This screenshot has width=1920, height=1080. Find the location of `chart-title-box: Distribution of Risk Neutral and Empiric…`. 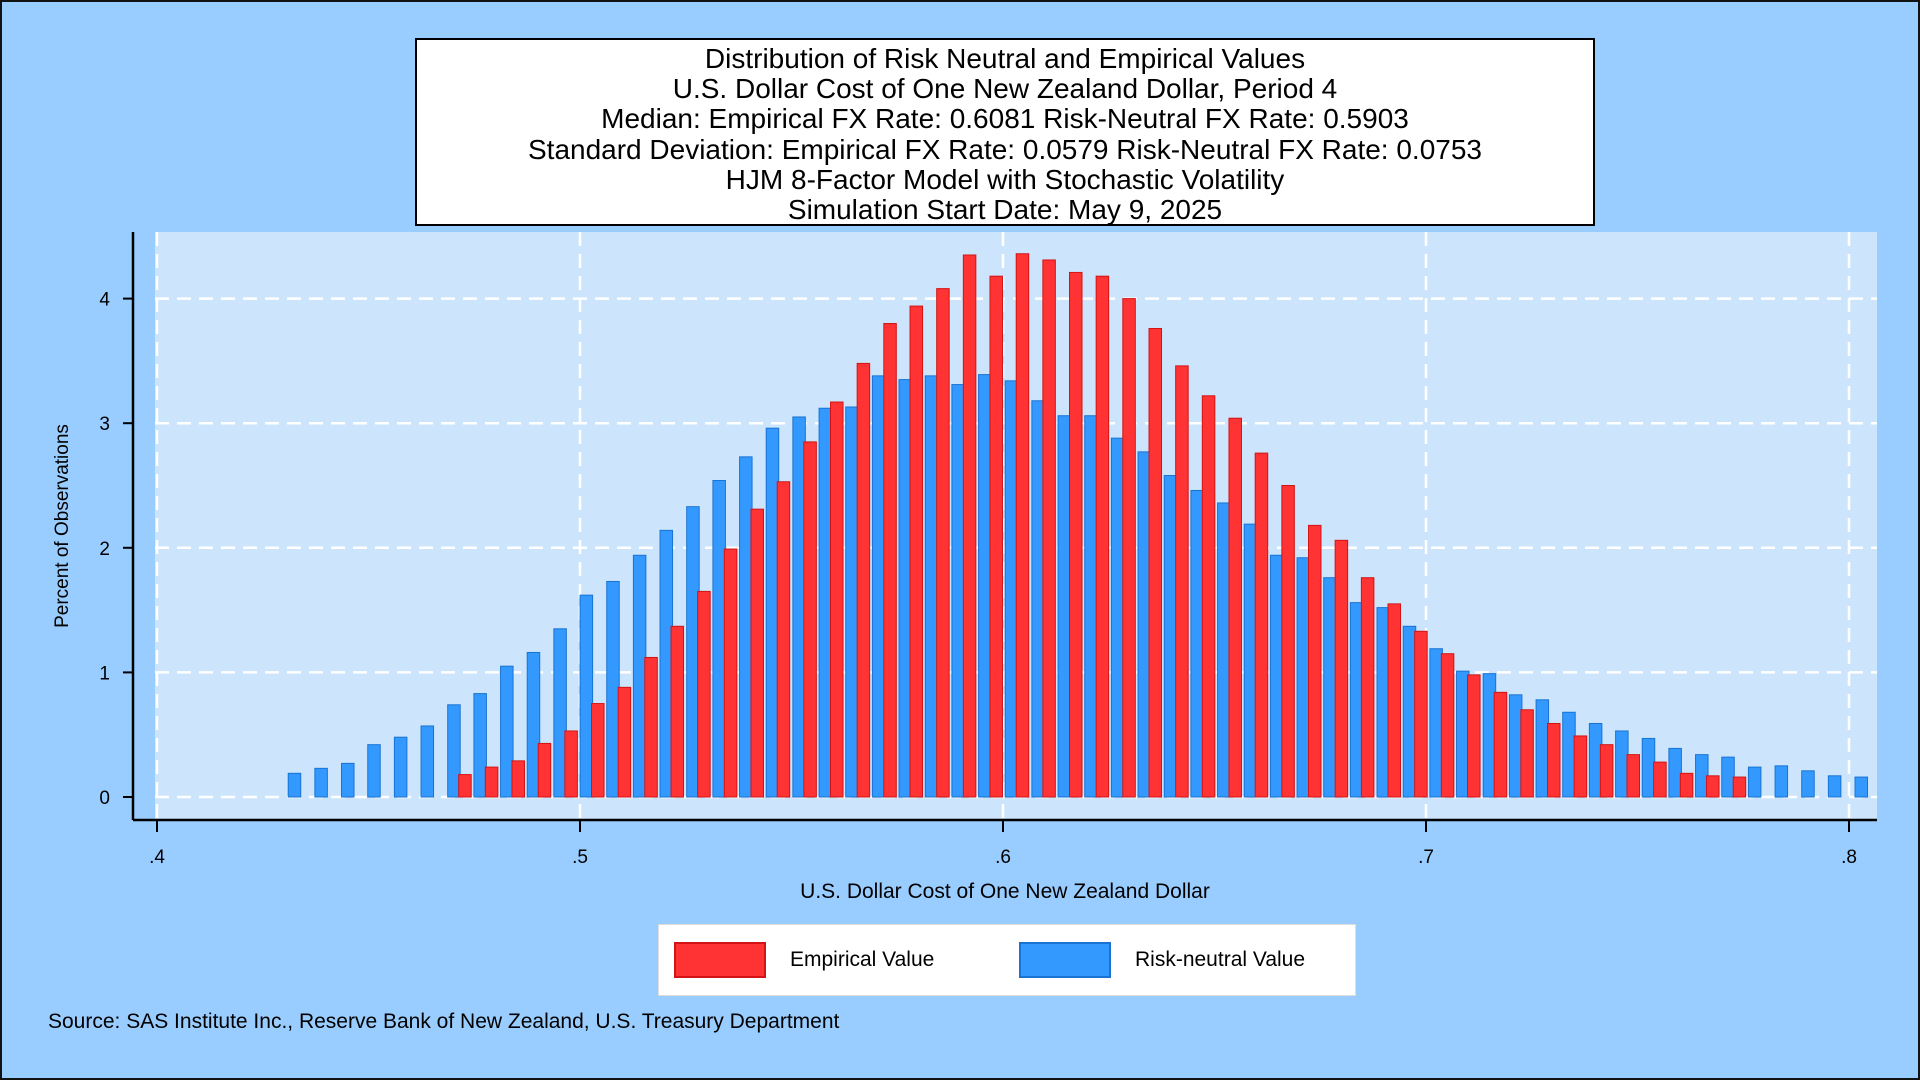

chart-title-box: Distribution of Risk Neutral and Empiric… is located at coordinates (1005, 132).